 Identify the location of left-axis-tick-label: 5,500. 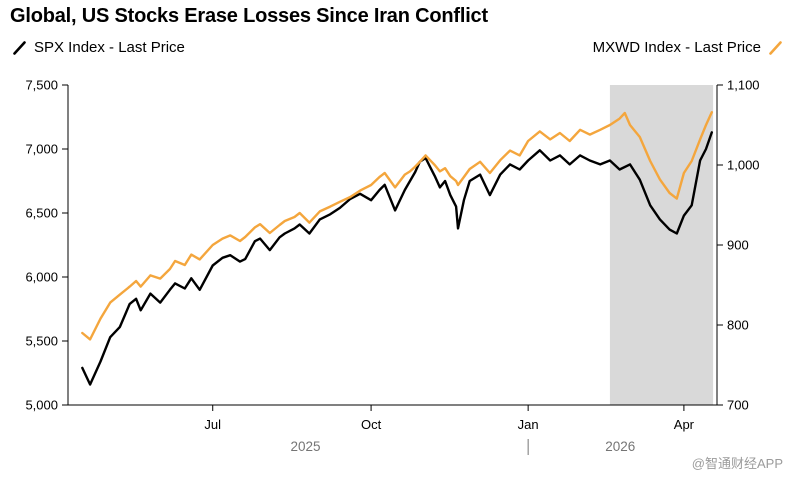
(41, 341).